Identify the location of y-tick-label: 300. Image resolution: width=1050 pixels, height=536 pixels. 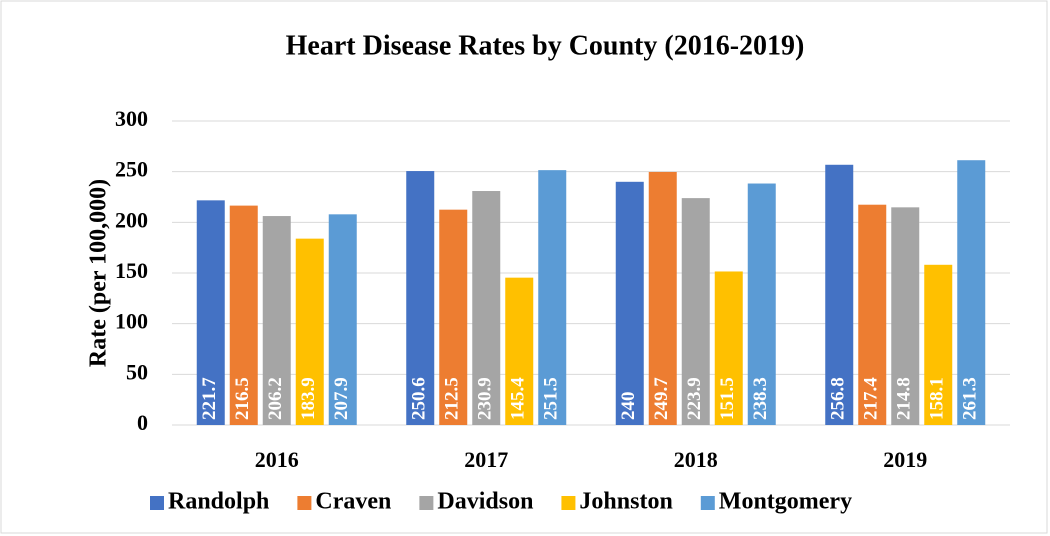
(131, 118).